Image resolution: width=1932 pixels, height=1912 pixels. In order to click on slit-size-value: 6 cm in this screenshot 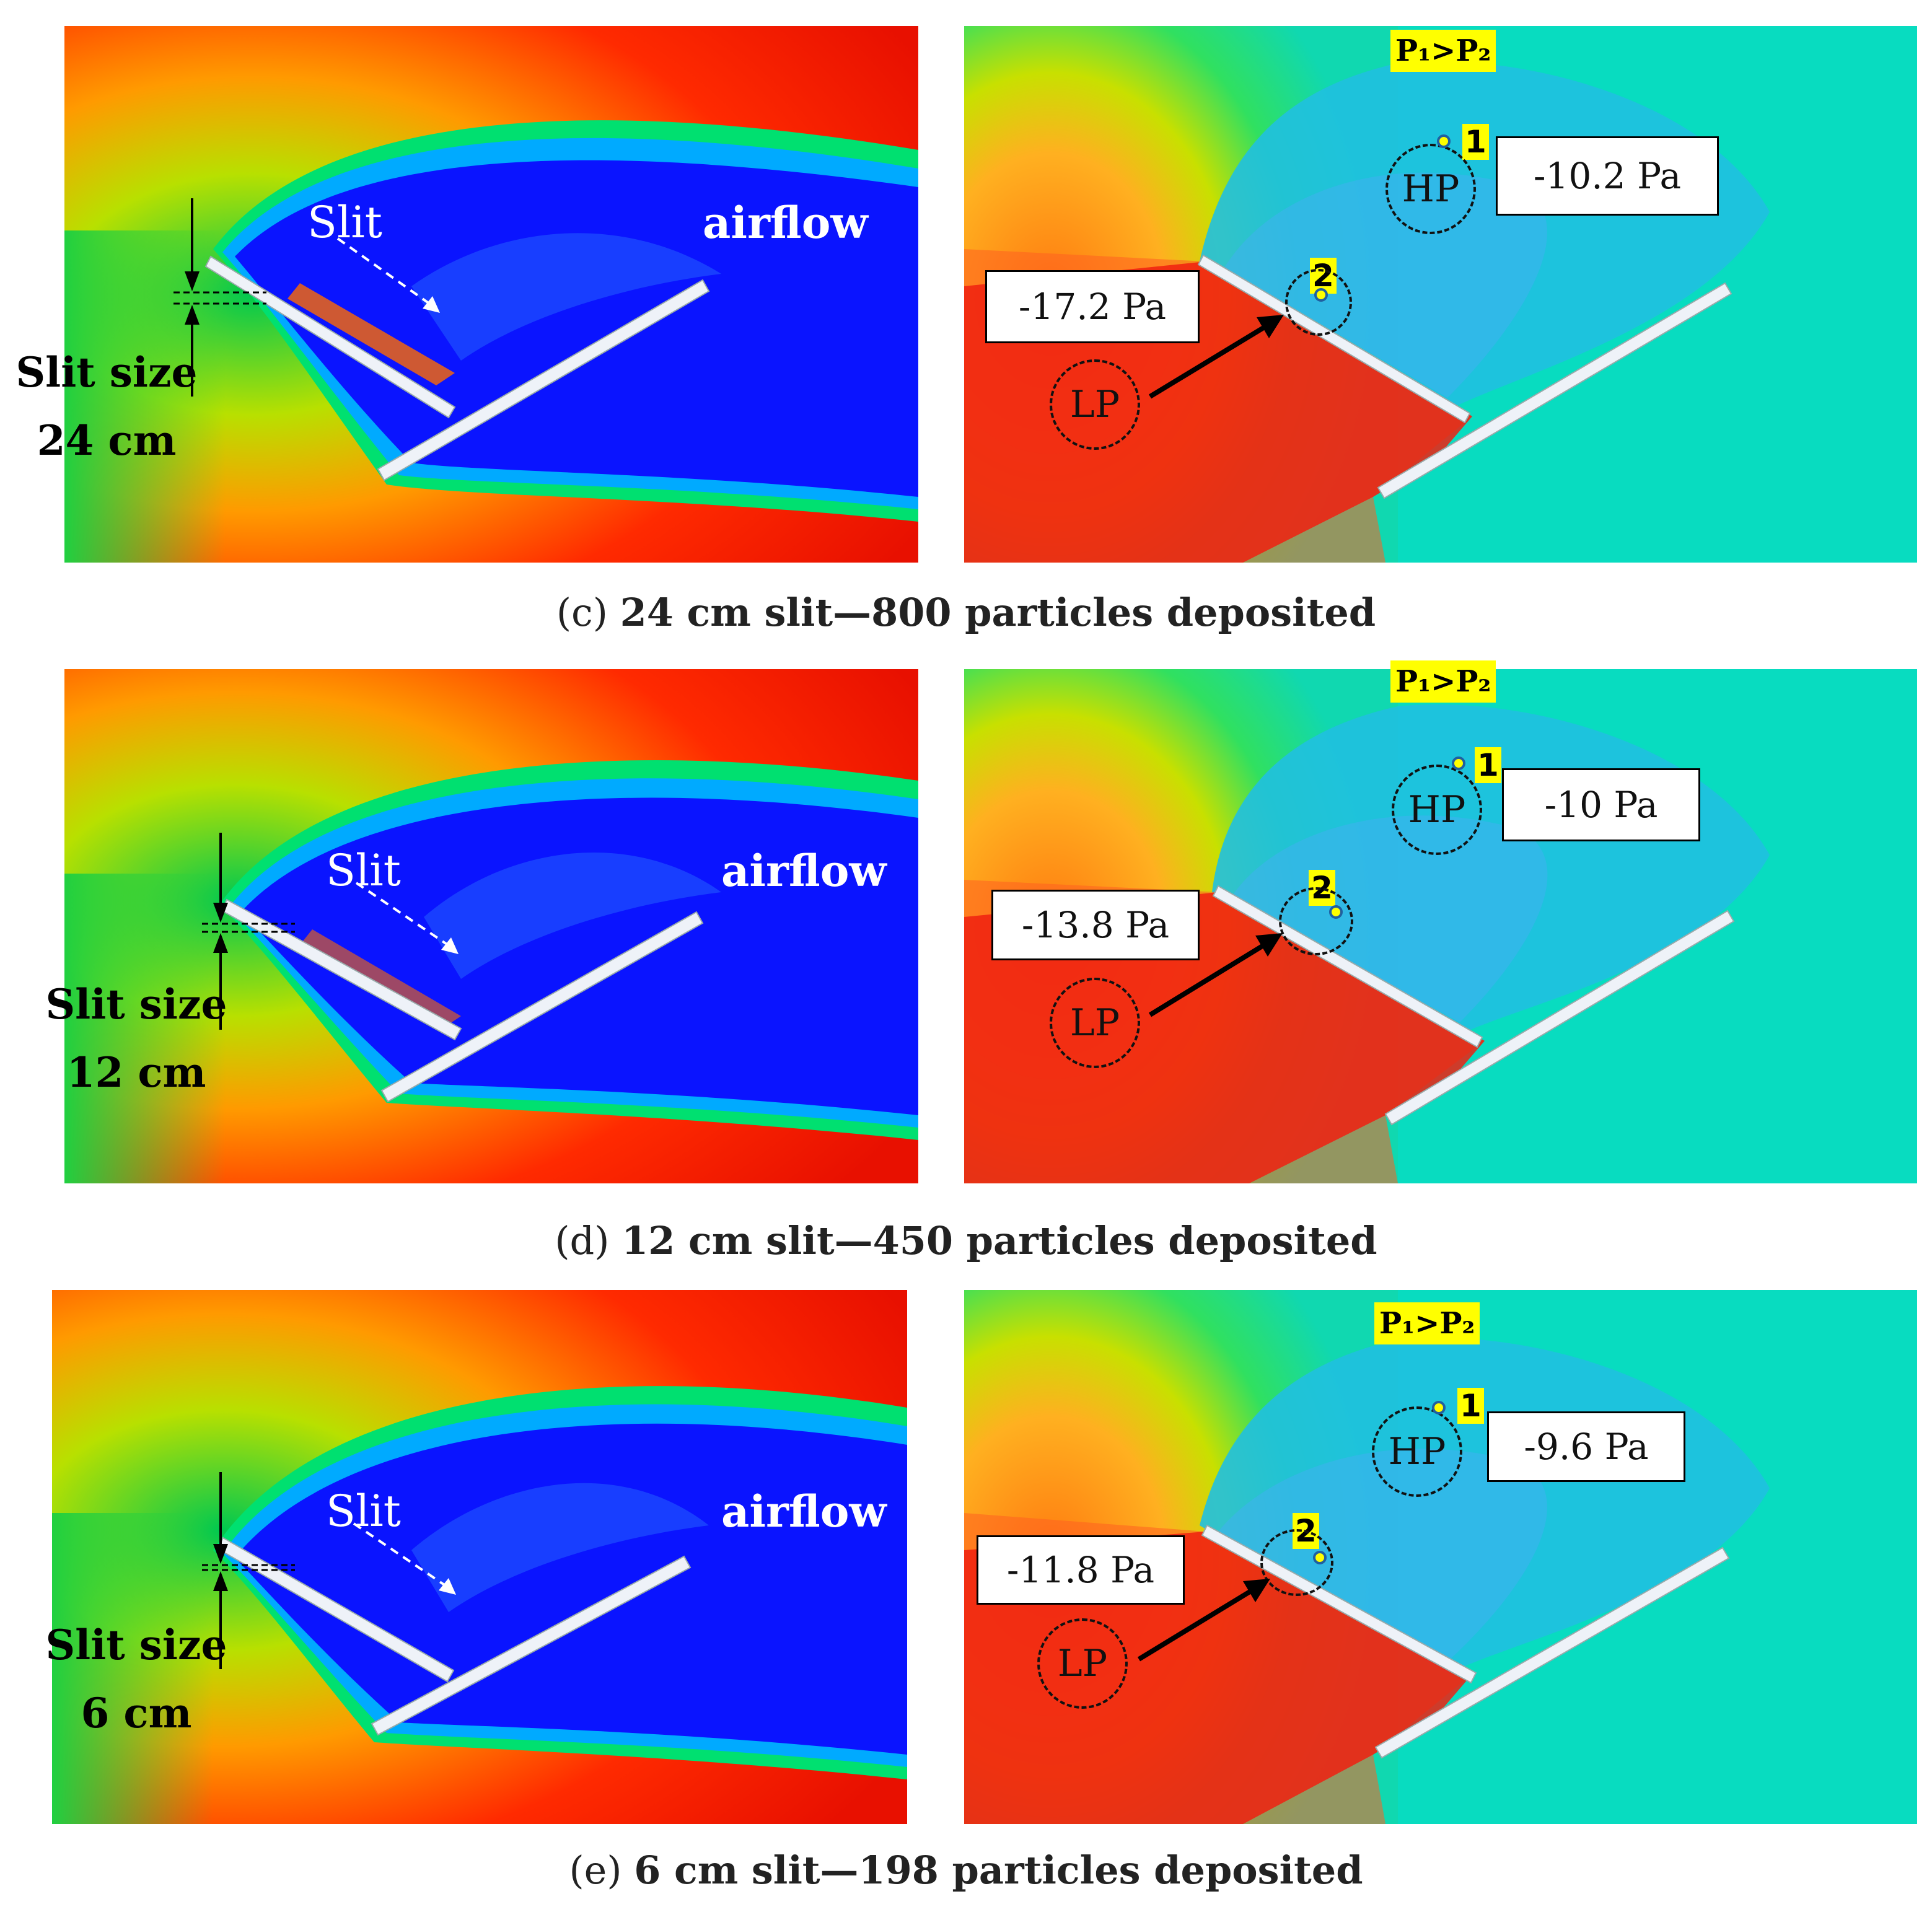, I will do `click(136, 1713)`.